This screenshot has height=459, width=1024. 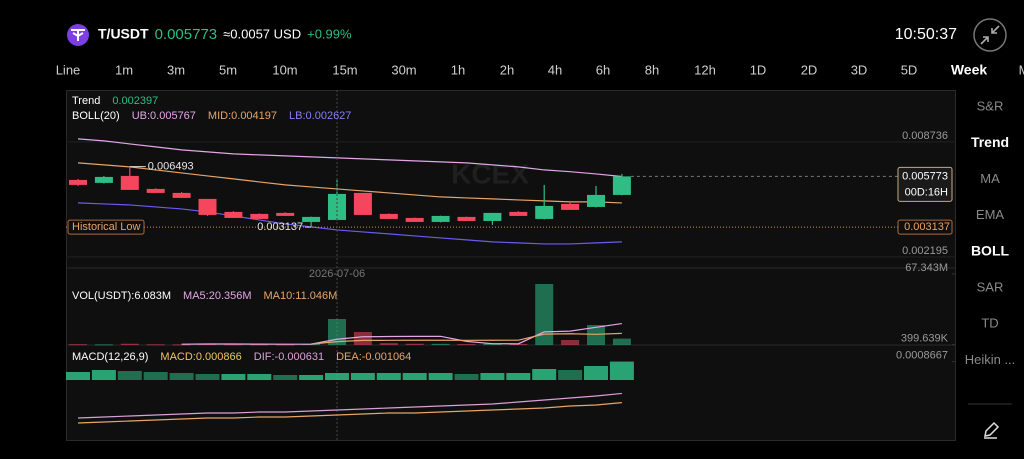 What do you see at coordinates (217, 296) in the screenshot?
I see `legend-item: MA5:20.356M` at bounding box center [217, 296].